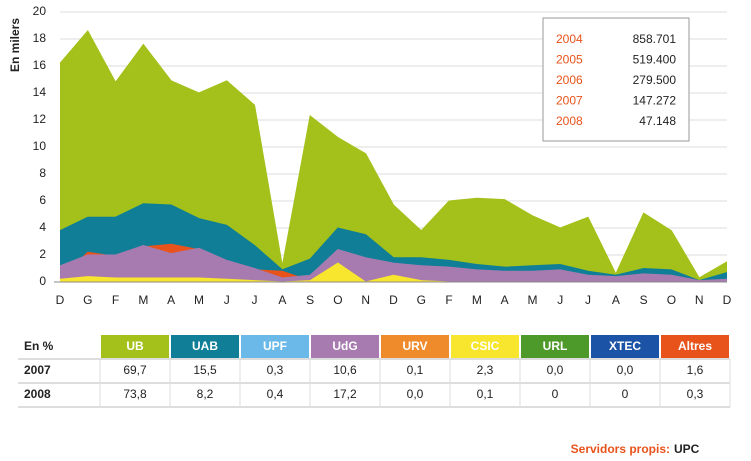  I want to click on header-text: UPF, so click(275, 346).